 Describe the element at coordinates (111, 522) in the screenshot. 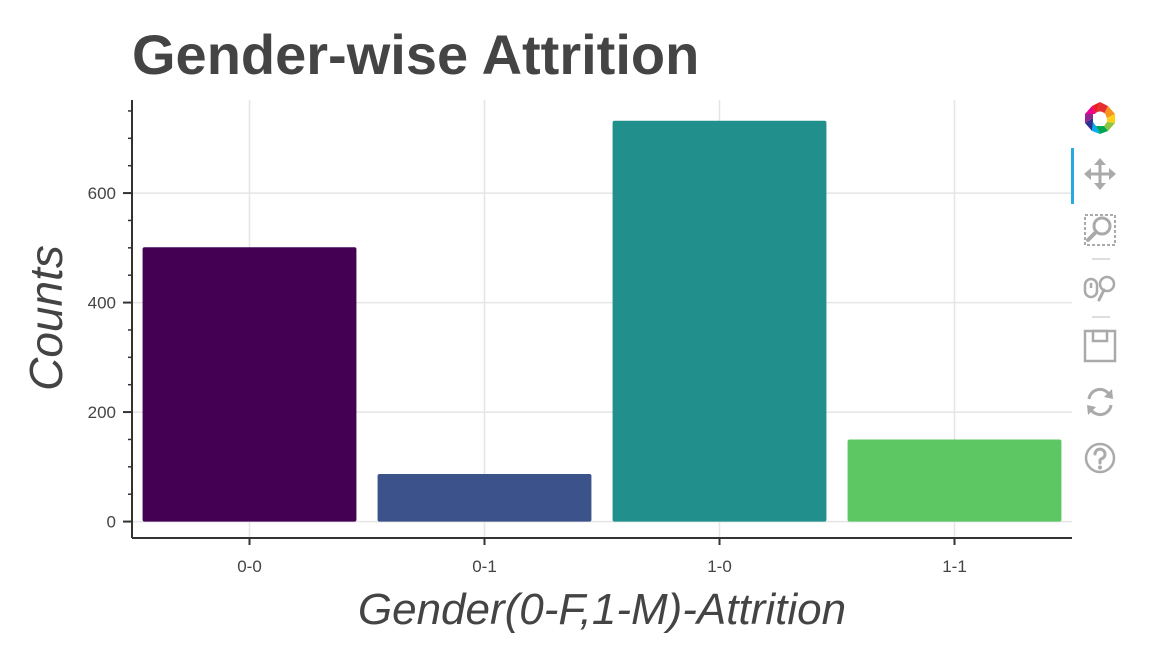

I see `y-tick-label: 0` at that location.